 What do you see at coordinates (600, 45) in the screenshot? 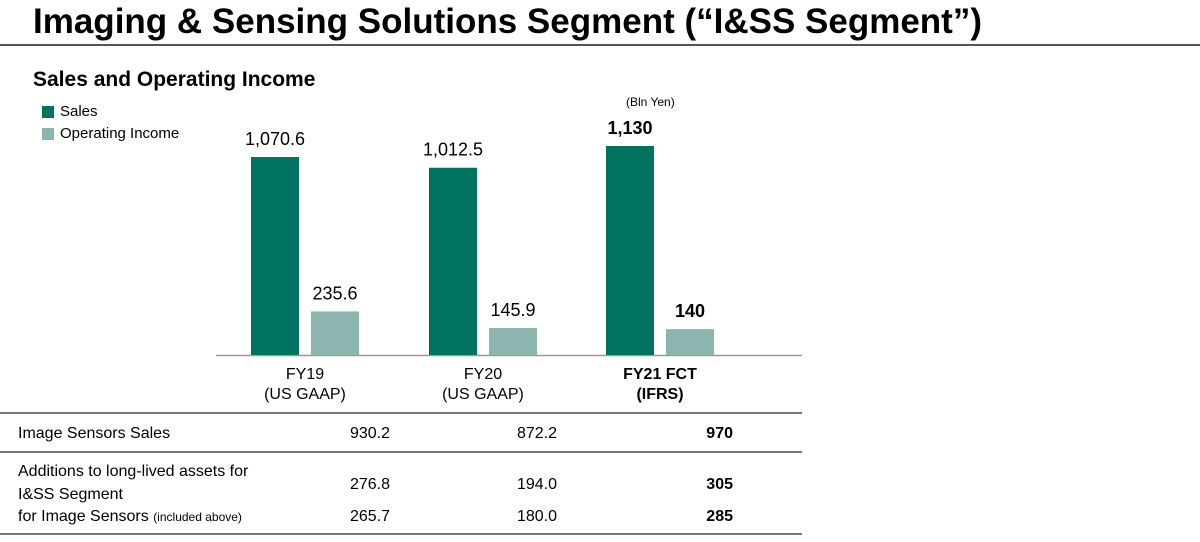
I see `title-divider` at bounding box center [600, 45].